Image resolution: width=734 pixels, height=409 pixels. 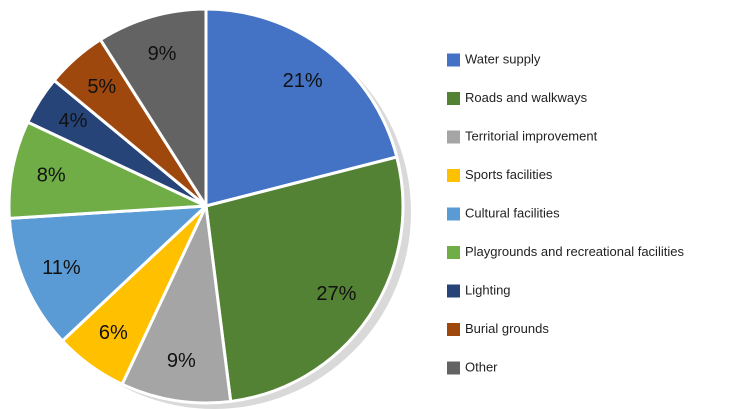 What do you see at coordinates (481, 366) in the screenshot?
I see `legend-label: Other` at bounding box center [481, 366].